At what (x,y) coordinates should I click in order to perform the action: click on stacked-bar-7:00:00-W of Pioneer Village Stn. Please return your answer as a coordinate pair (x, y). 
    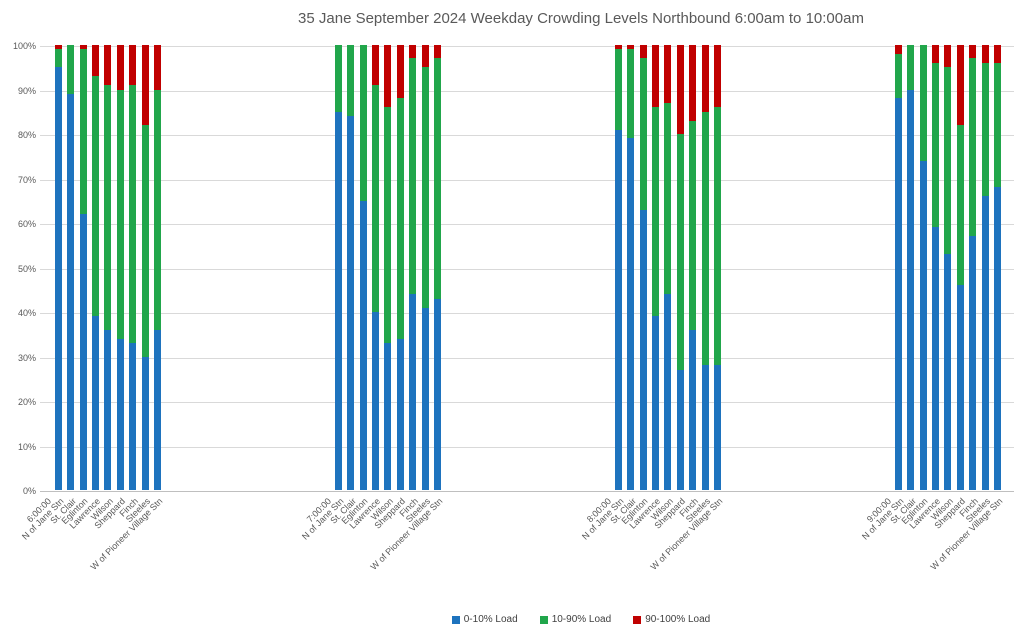
    Looking at the image, I should click on (437, 267).